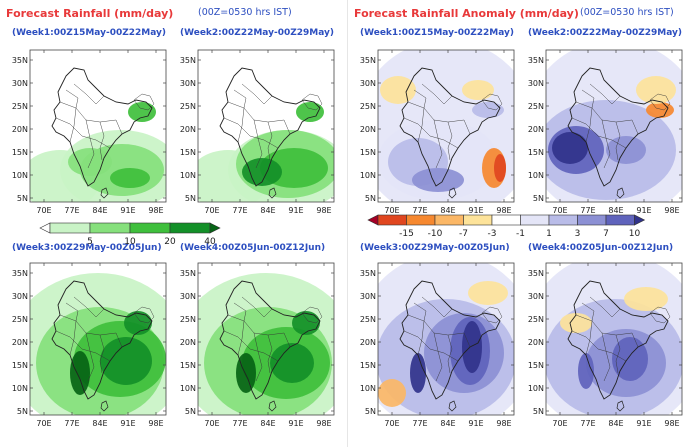 This screenshot has width=696, height=447. I want to click on anomaly-time-note: (00Z=0530 hrs IST), so click(627, 12).